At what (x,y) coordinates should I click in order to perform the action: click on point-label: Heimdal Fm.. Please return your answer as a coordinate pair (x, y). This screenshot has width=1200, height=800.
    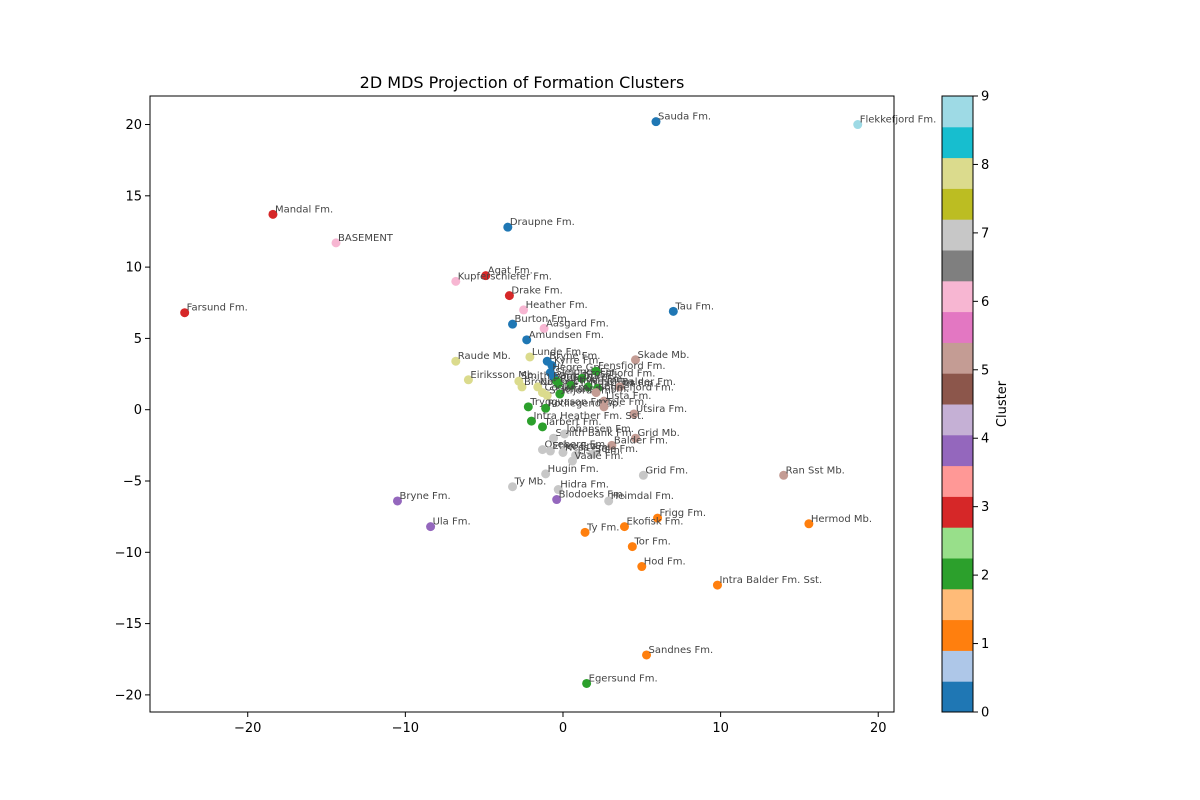
    Looking at the image, I should click on (642, 496).